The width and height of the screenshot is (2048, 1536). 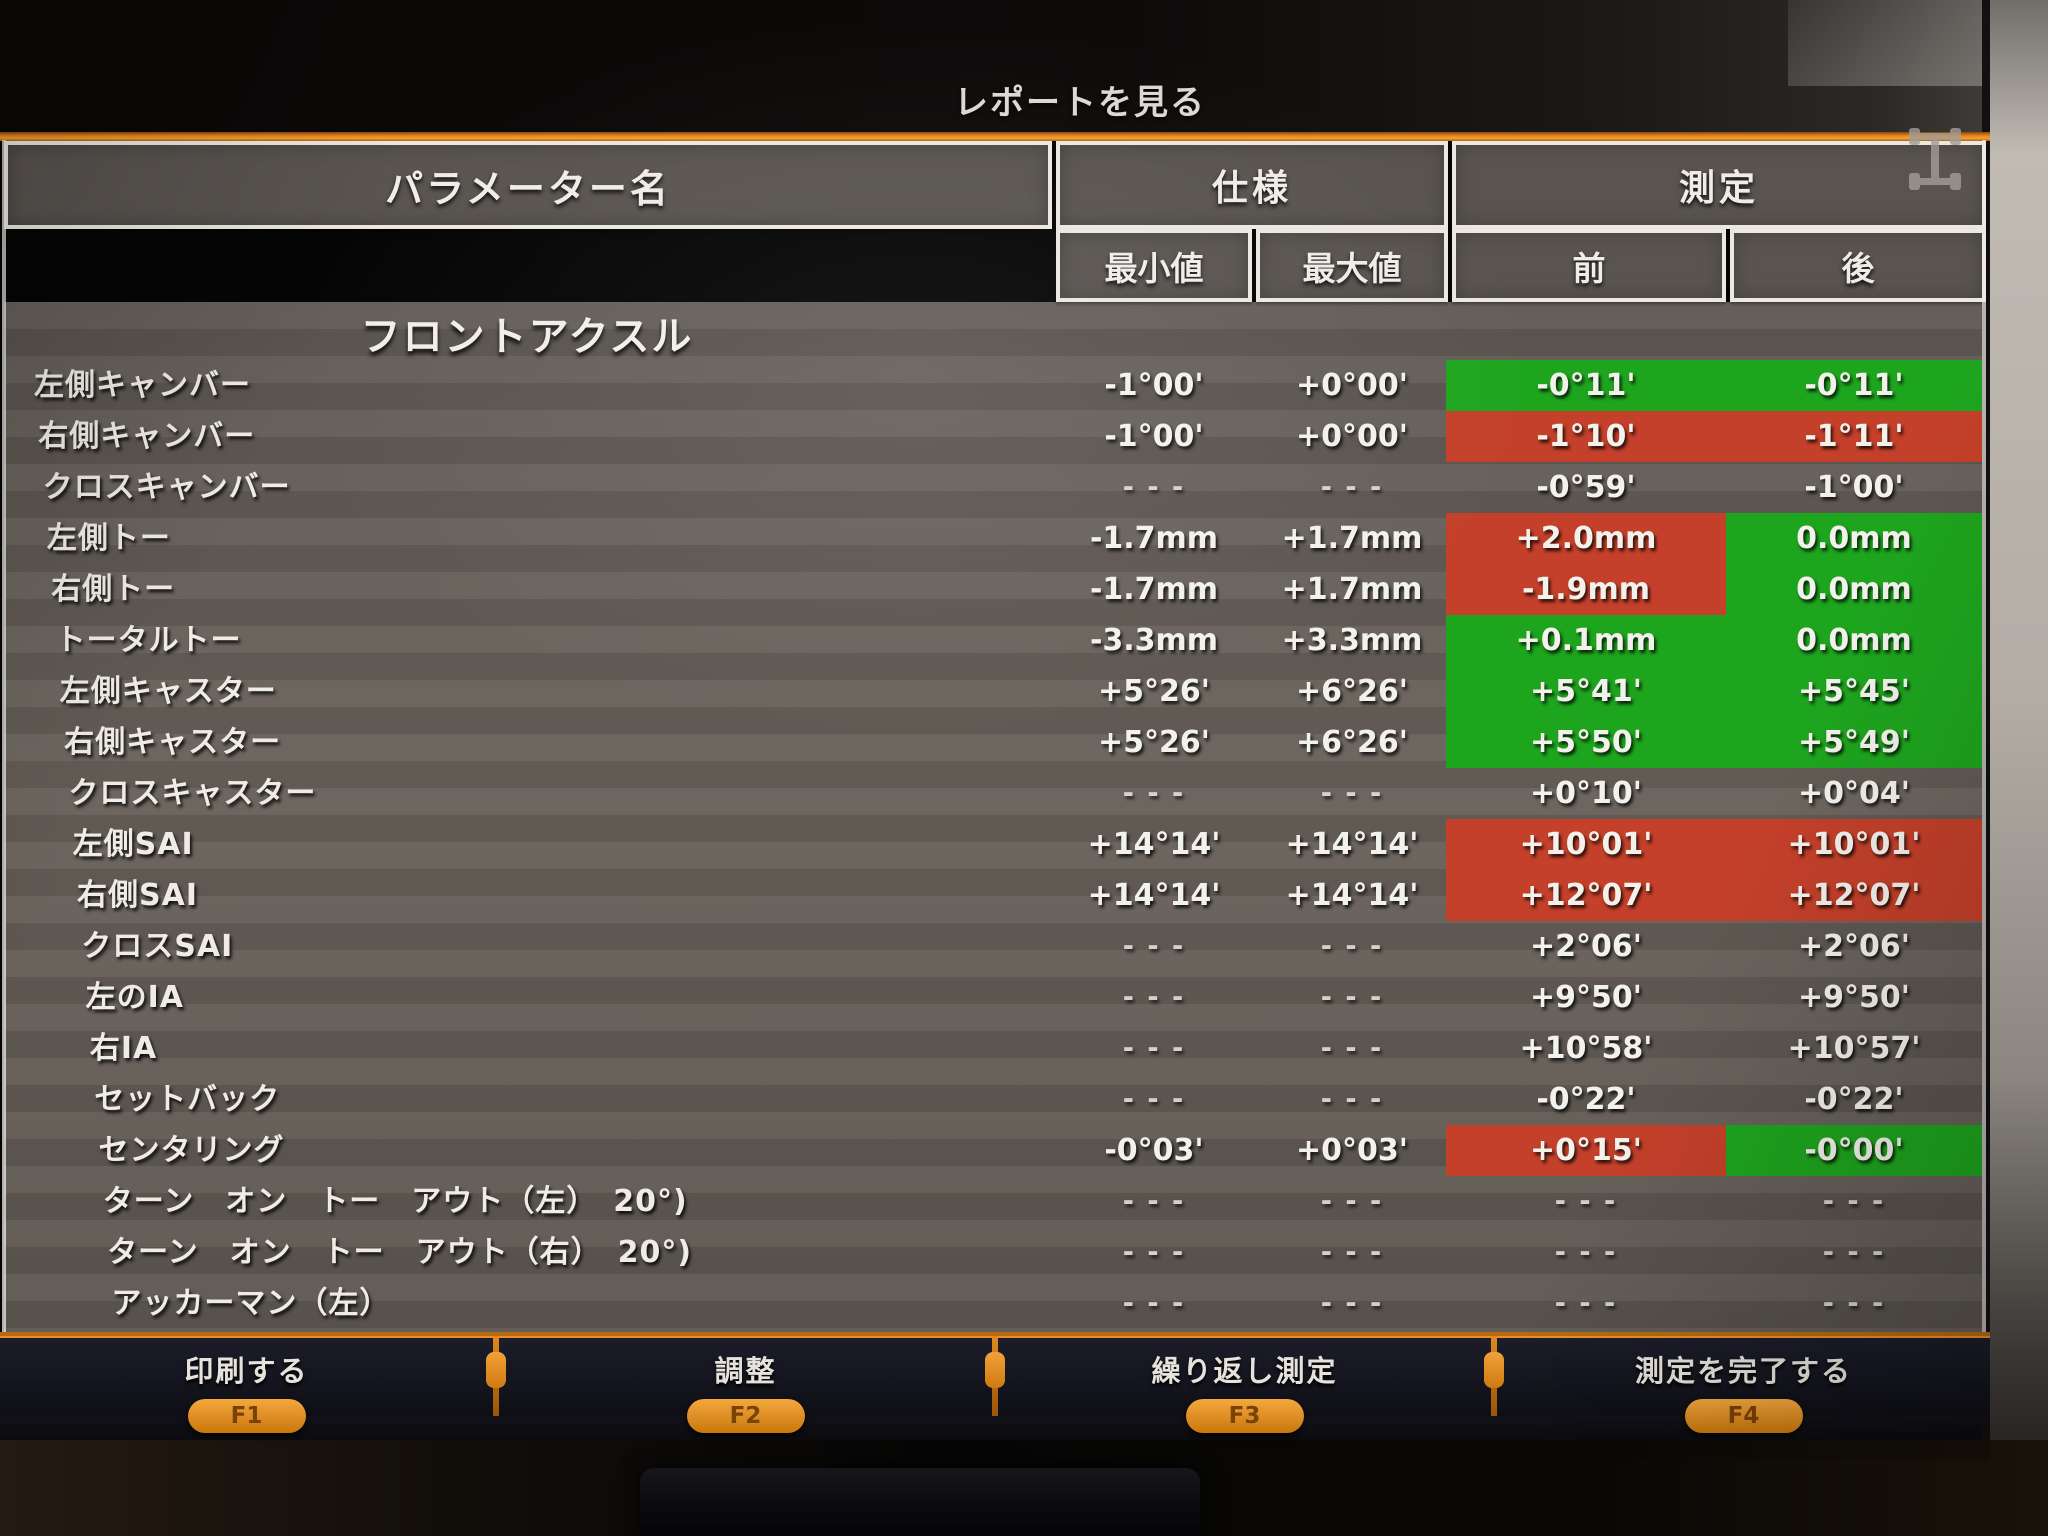 What do you see at coordinates (1586, 1201) in the screenshot?
I see `front-value-cell: - - -` at bounding box center [1586, 1201].